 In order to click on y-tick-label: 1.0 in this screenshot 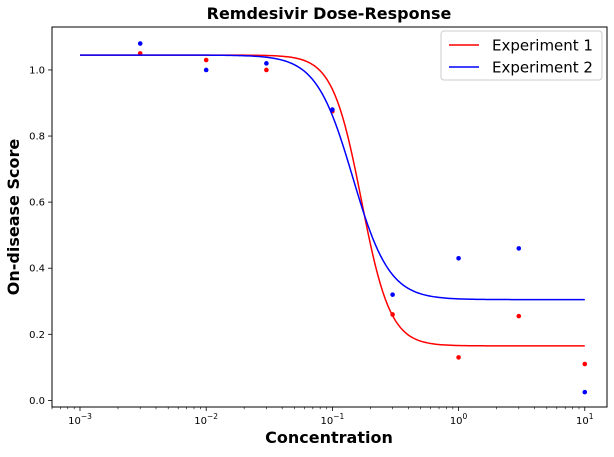, I will do `click(37, 70)`.